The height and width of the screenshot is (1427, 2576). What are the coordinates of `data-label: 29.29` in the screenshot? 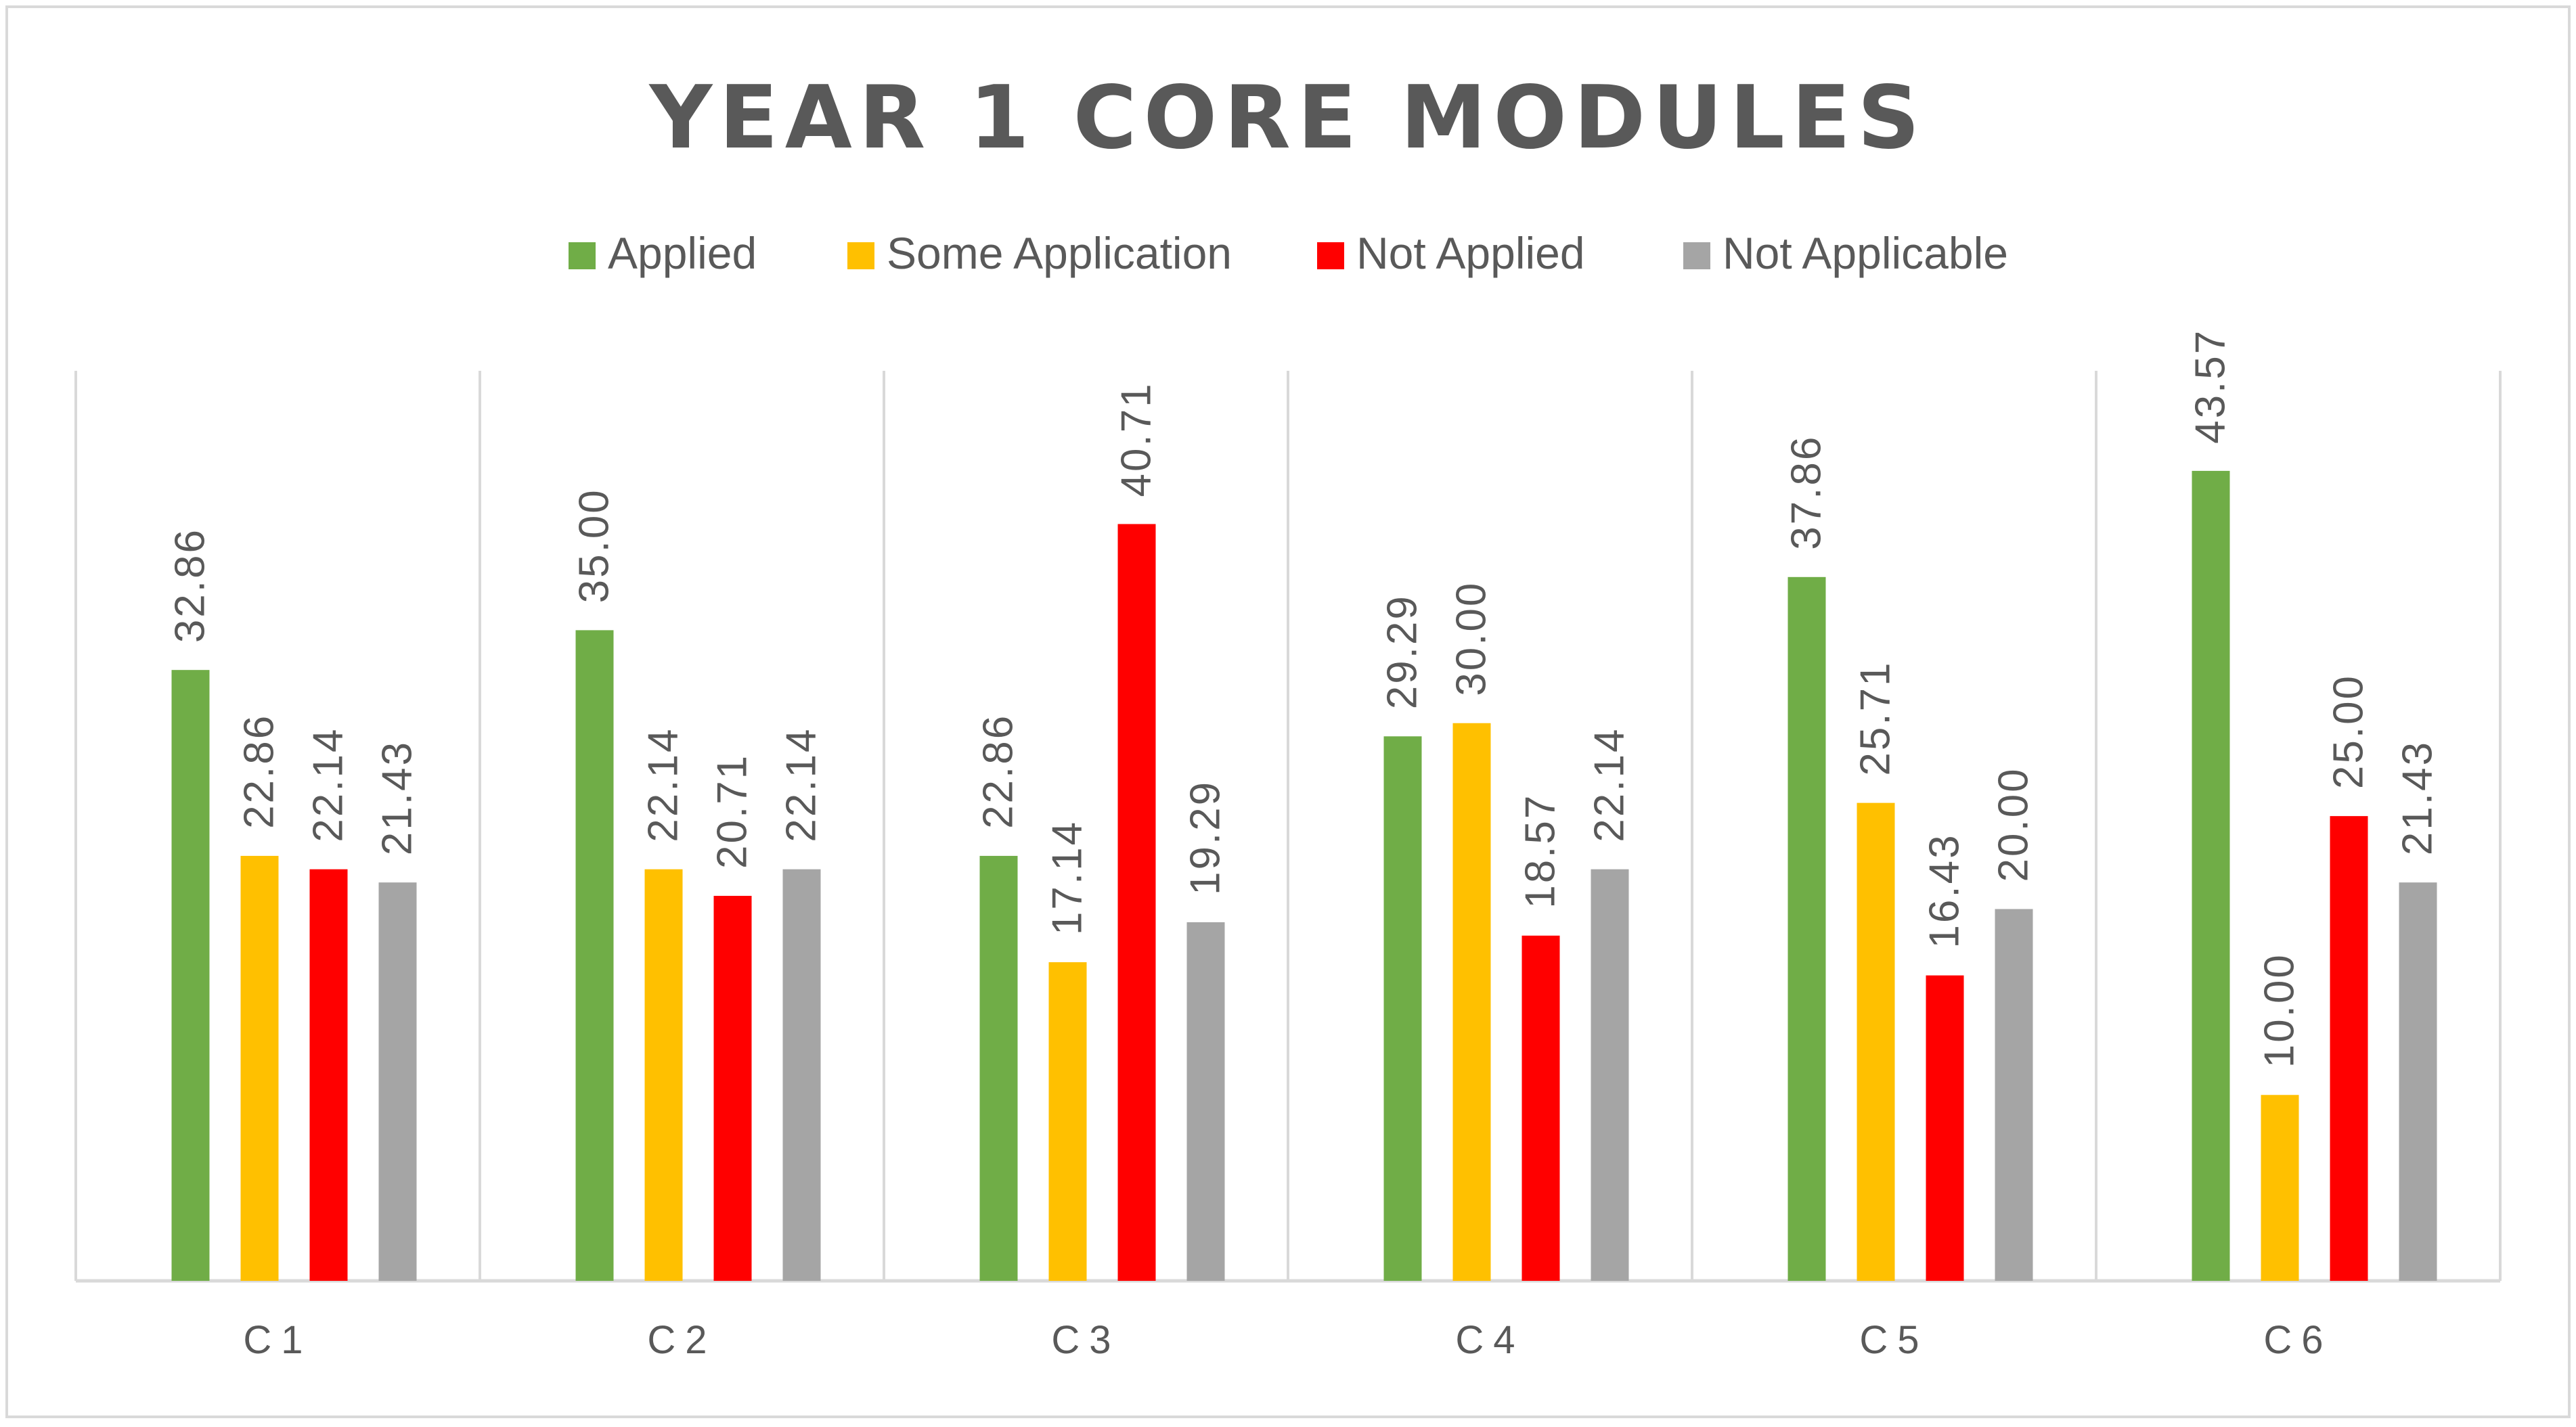 It's located at (1402, 651).